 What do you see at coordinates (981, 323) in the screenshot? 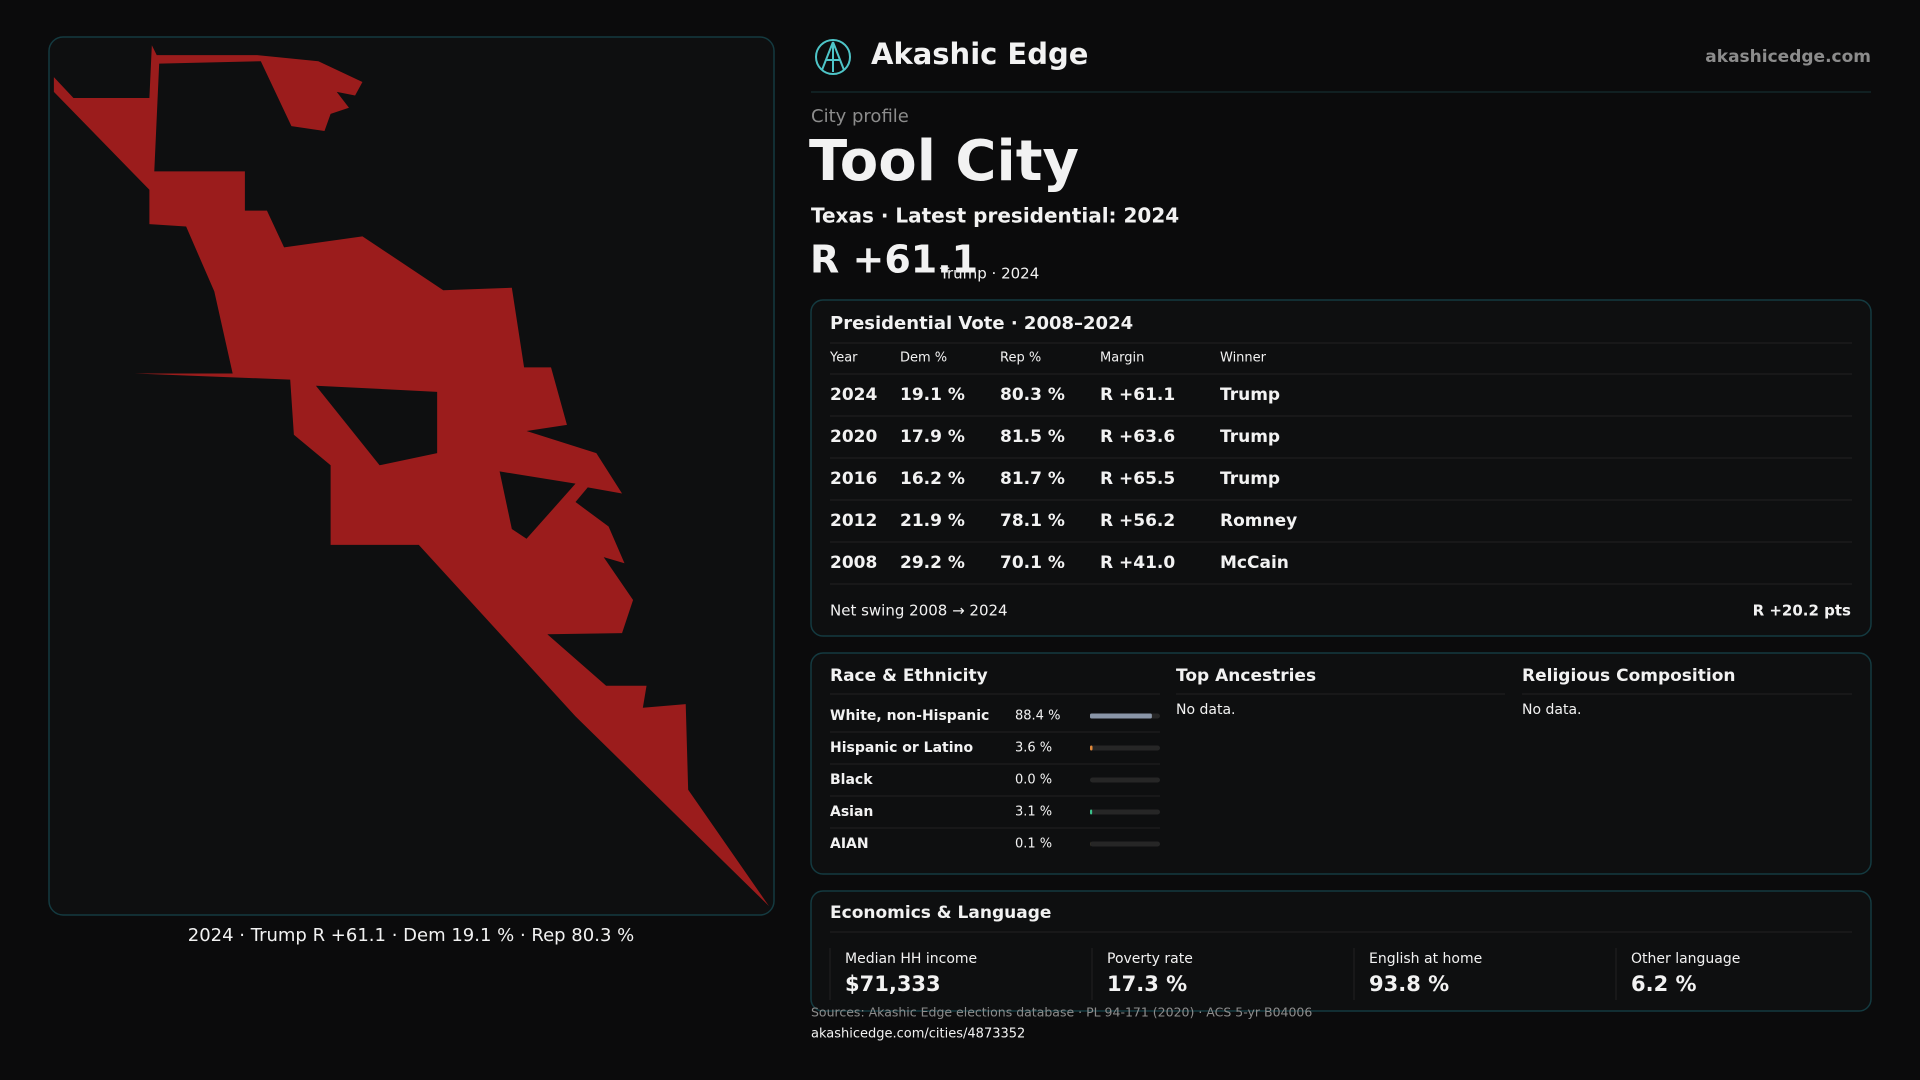
I see `votes-title: Presidential Vote · 2008–2024` at bounding box center [981, 323].